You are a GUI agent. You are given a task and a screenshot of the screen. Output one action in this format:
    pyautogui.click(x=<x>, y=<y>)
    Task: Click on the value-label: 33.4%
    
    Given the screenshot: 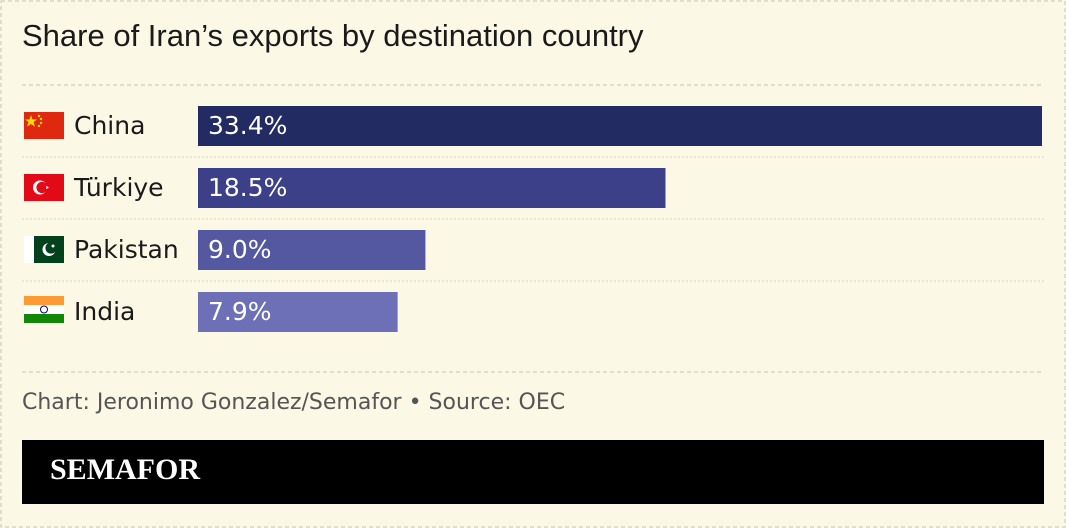 What is the action you would take?
    pyautogui.click(x=247, y=125)
    